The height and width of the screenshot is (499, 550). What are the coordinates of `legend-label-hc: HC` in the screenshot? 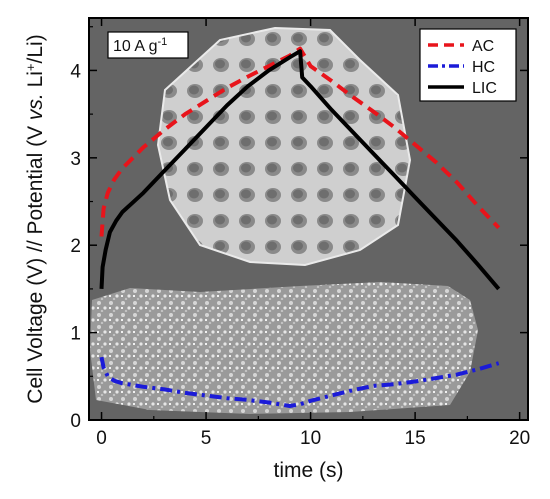 It's located at (483, 67).